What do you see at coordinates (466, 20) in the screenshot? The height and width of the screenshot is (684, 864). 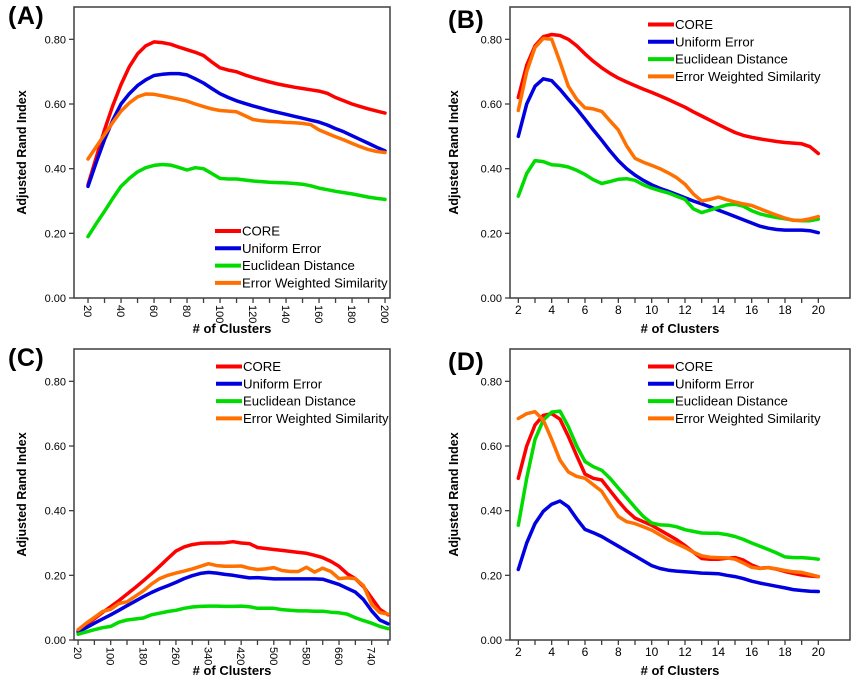 I see `panel-label-B: (B)` at bounding box center [466, 20].